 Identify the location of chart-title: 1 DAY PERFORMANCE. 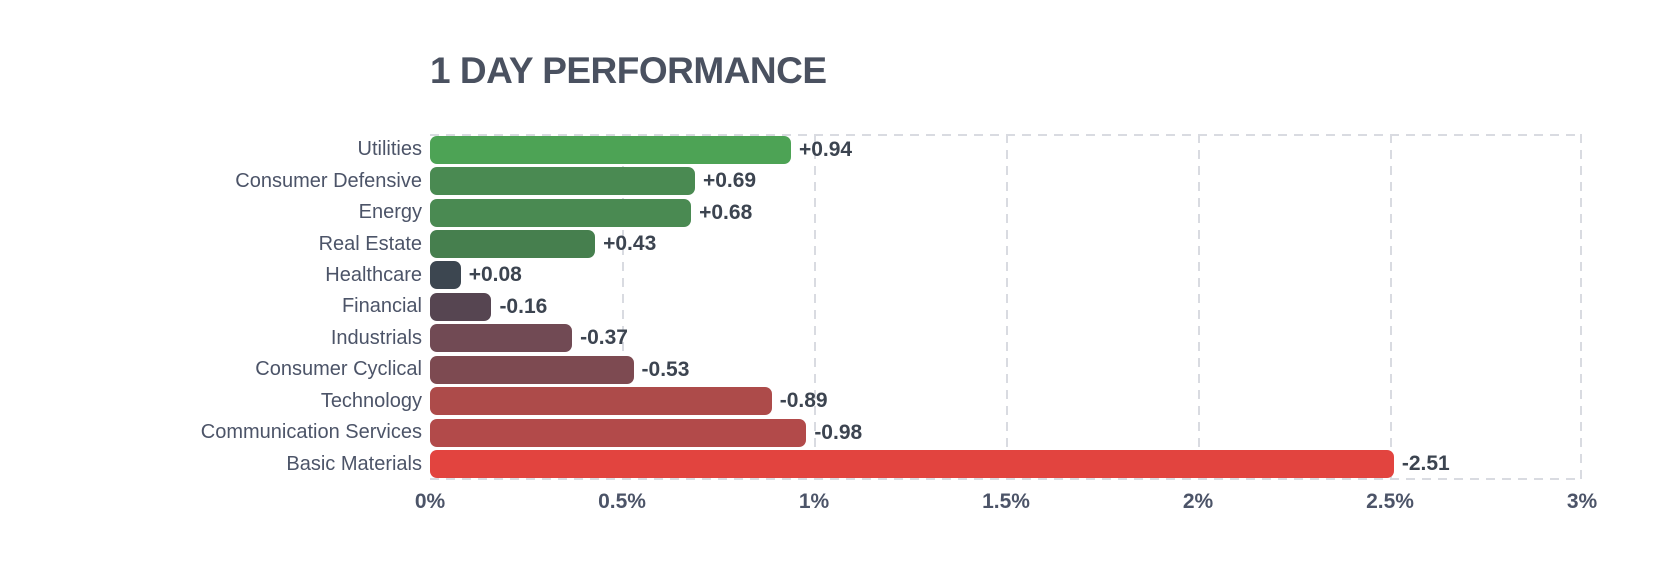
(628, 70).